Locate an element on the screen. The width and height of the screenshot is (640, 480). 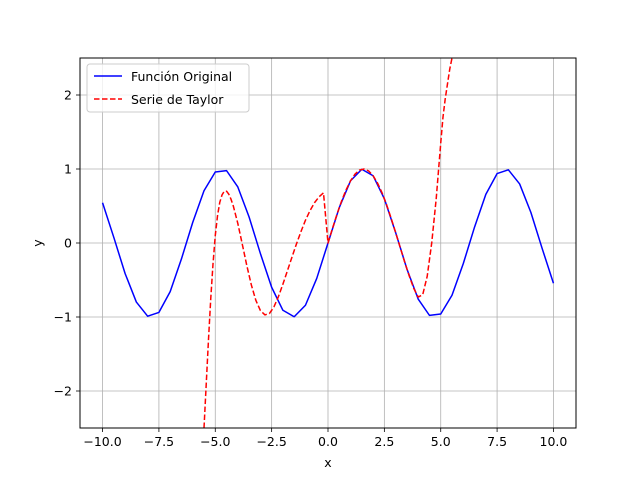
legend-box is located at coordinates (168, 88).